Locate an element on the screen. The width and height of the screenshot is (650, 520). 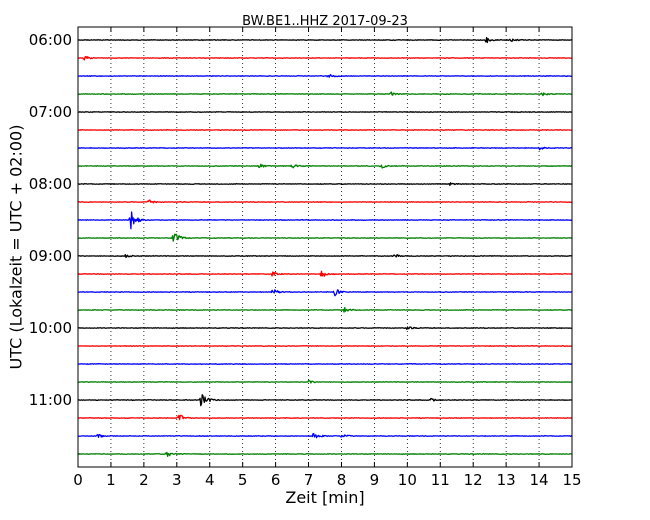
x-axis-label: Zeit [min] is located at coordinates (324, 497).